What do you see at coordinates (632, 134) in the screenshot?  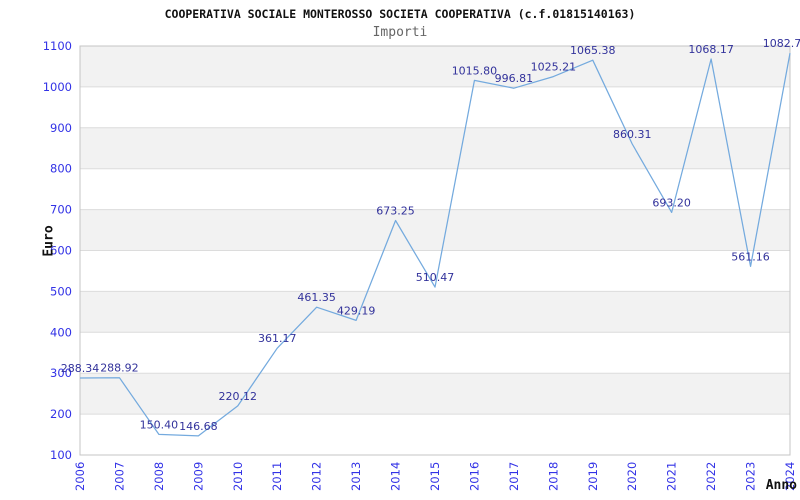 I see `data-point-label: 860.31` at bounding box center [632, 134].